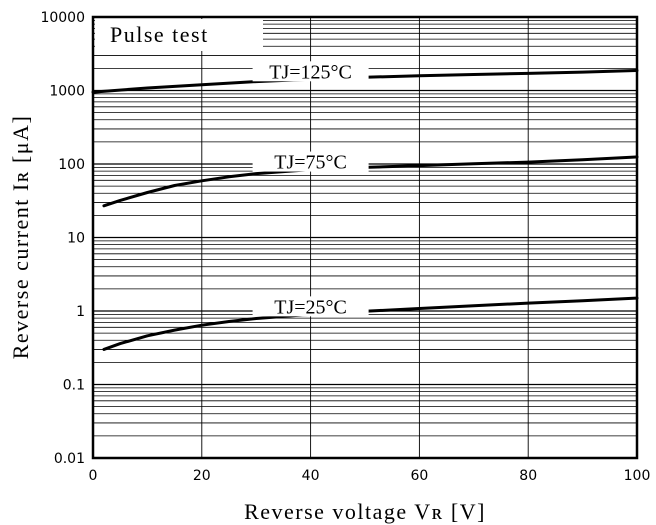 This screenshot has height=525, width=656. I want to click on x-tick-label: 40, so click(311, 476).